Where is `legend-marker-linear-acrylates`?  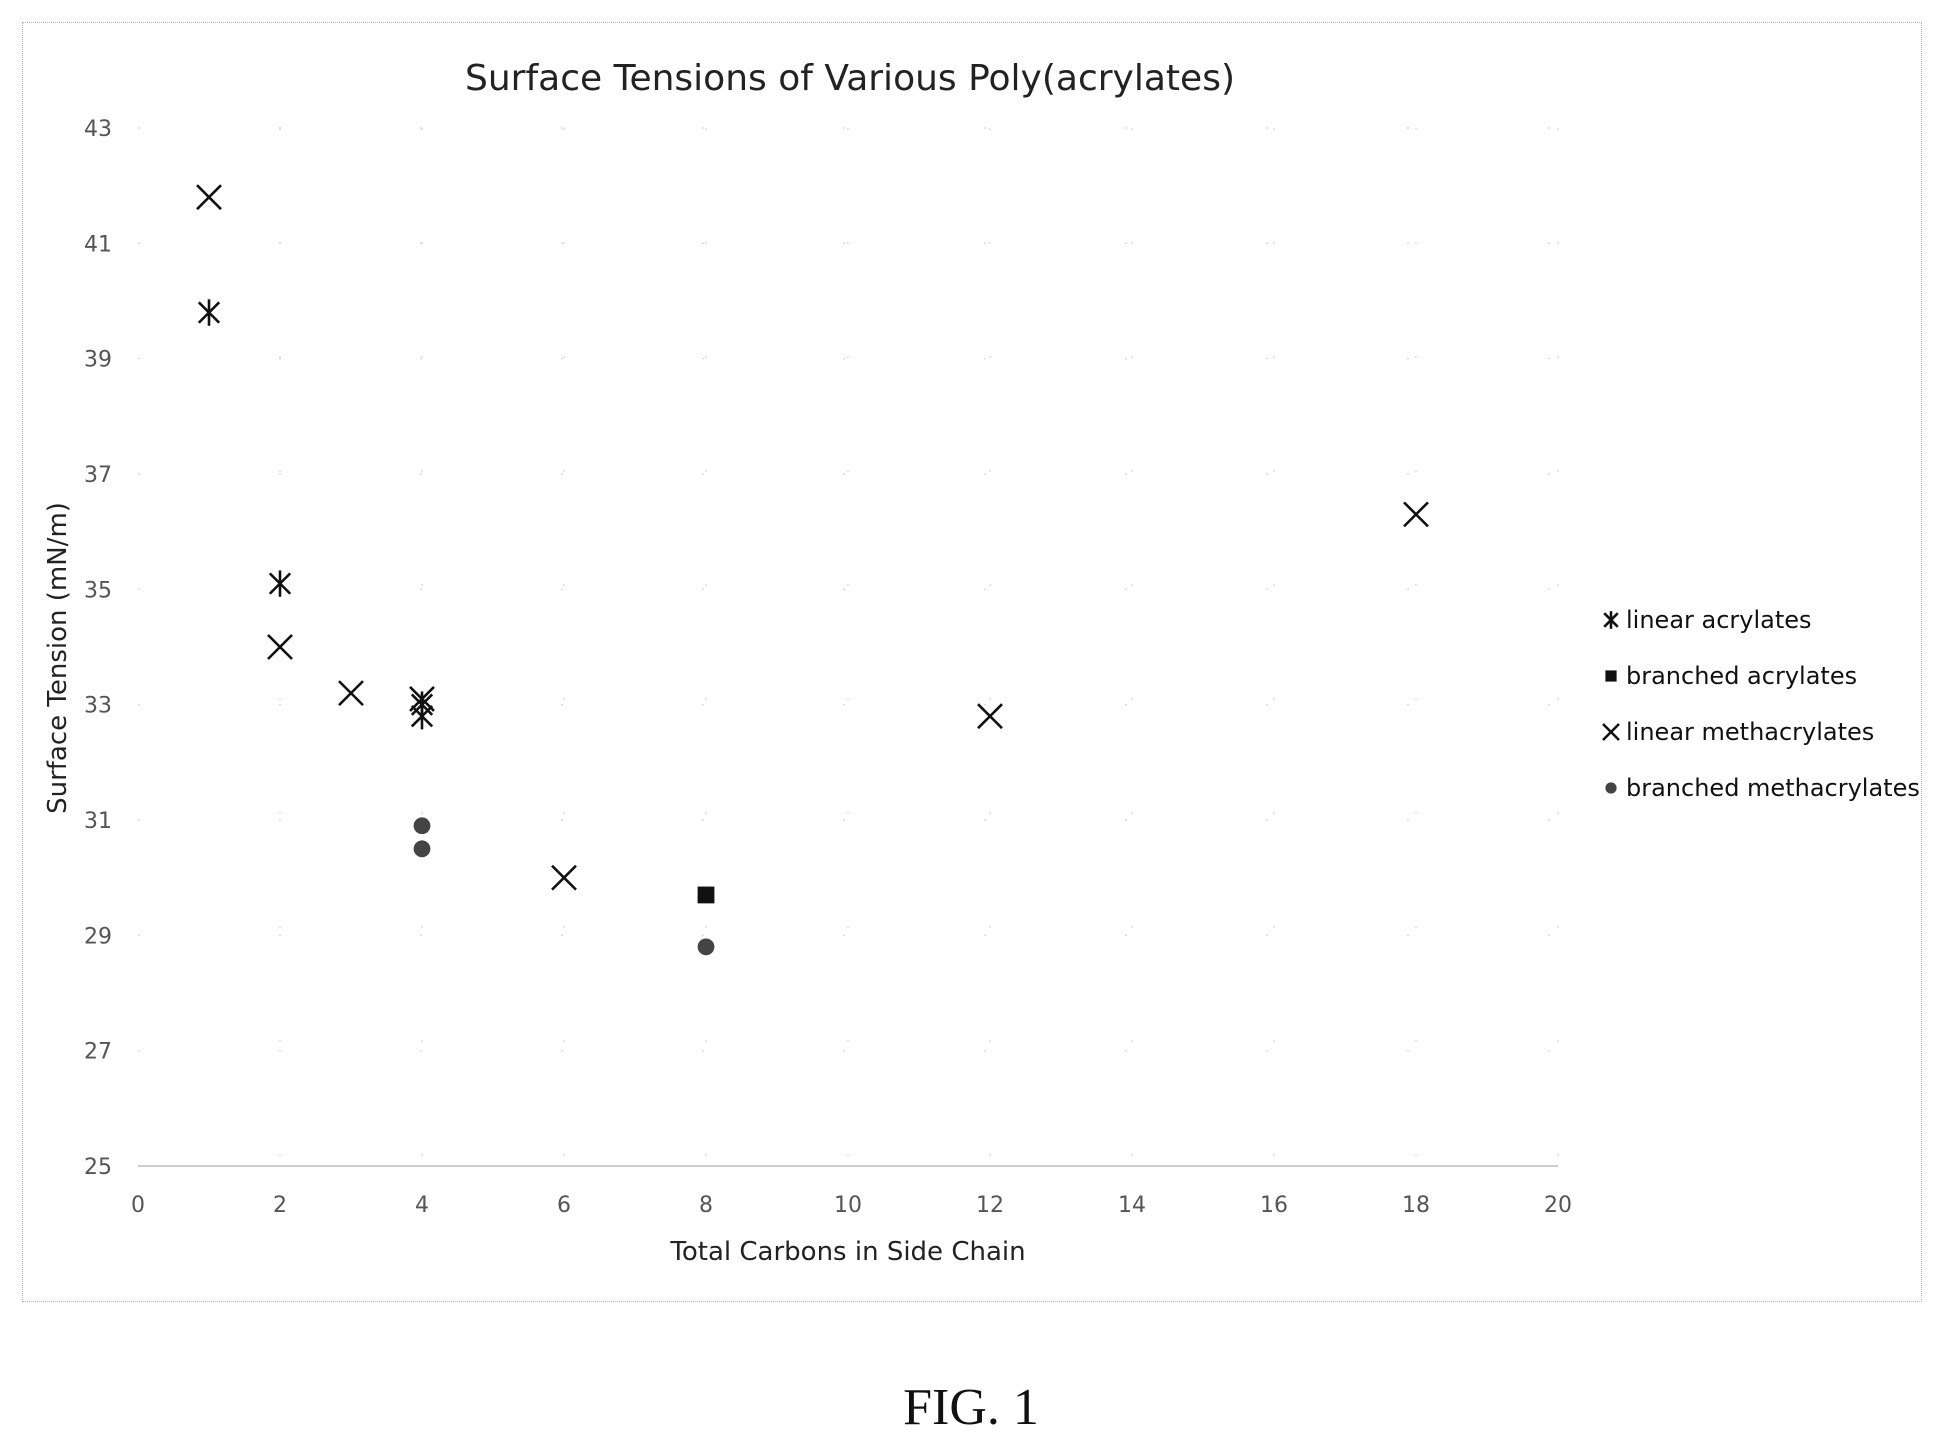 legend-marker-linear-acrylates is located at coordinates (1611, 620).